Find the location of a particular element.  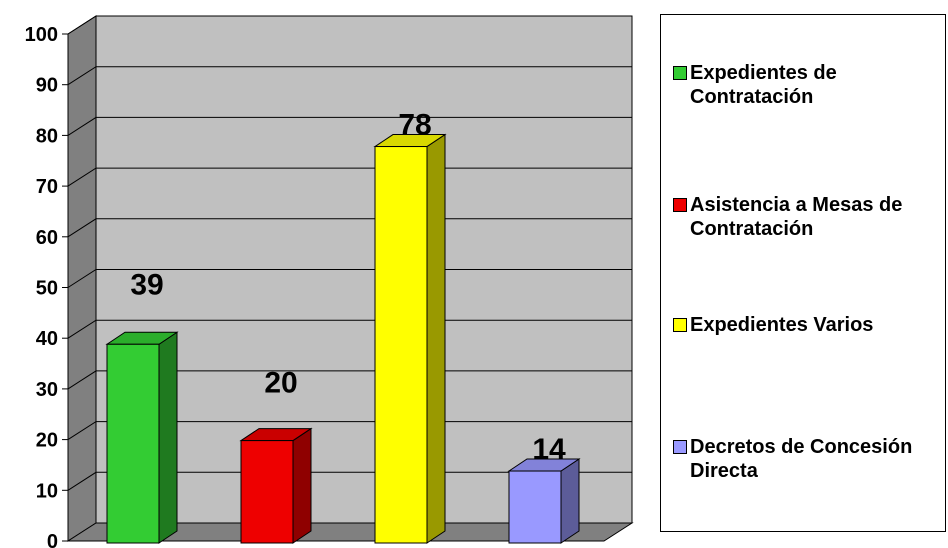

legend-item-decretos-concesion: Decretos de Concesión Directa is located at coordinates (806, 459).